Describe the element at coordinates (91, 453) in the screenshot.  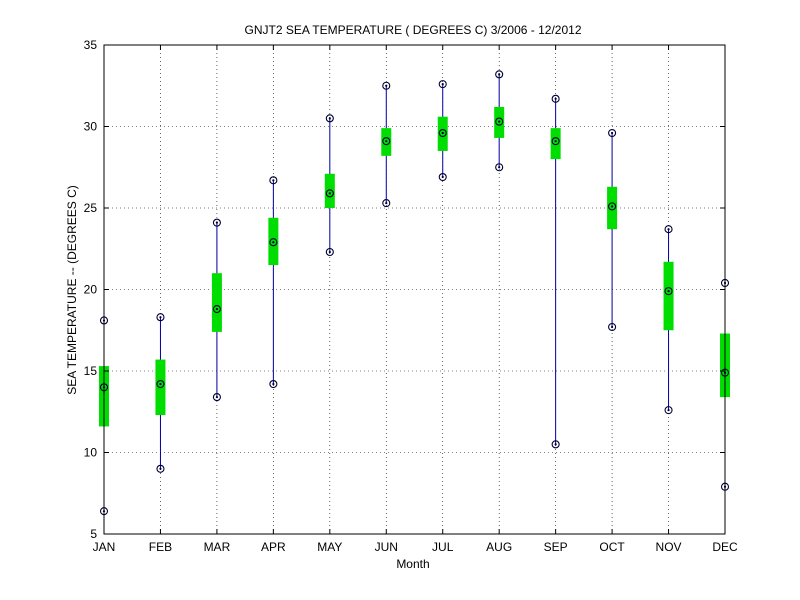
I see `y-tick-label: 10` at that location.